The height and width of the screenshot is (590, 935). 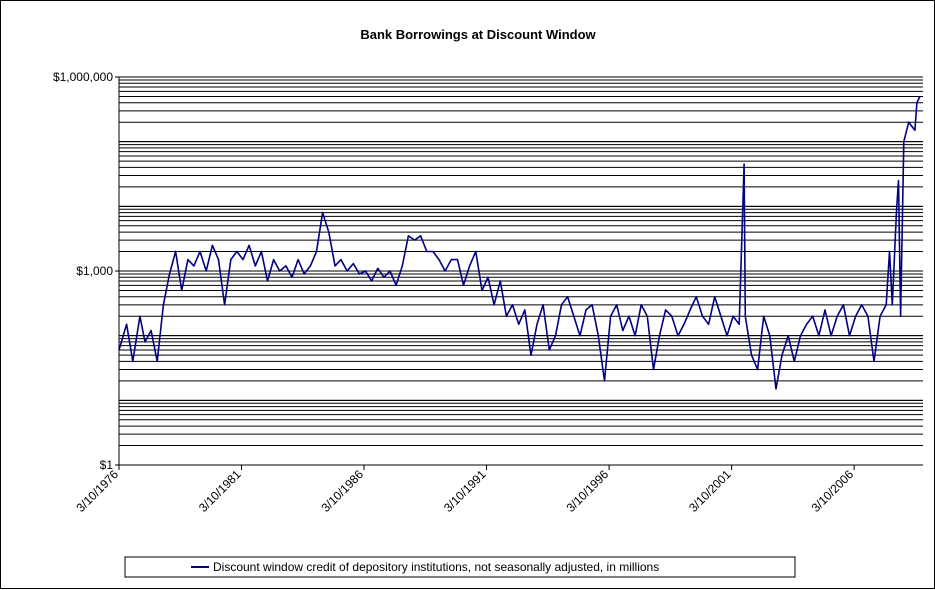 I want to click on x-tick-label: 3/10/1991, so click(x=465, y=491).